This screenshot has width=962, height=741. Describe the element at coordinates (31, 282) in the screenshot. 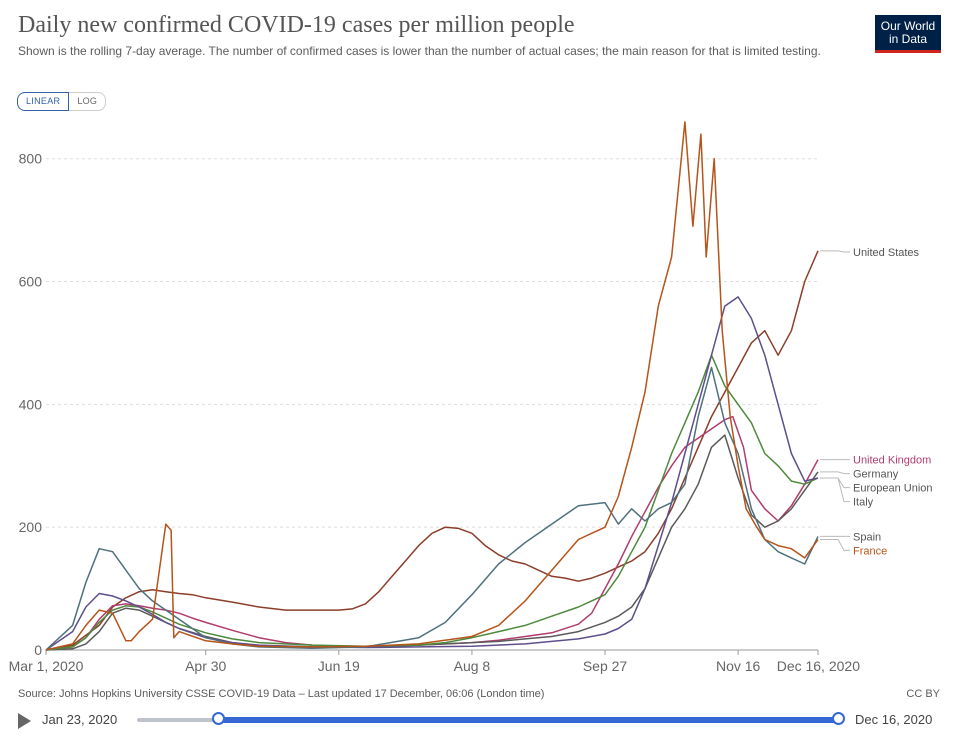

I see `y-tick-label: 600` at that location.